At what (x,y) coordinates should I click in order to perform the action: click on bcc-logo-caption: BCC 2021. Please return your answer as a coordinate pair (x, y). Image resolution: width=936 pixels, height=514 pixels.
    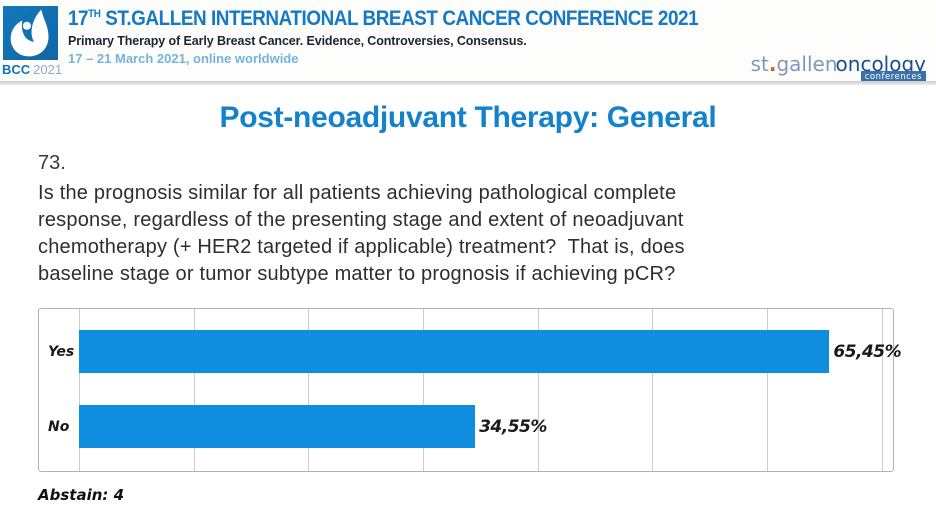
    Looking at the image, I should click on (32, 69).